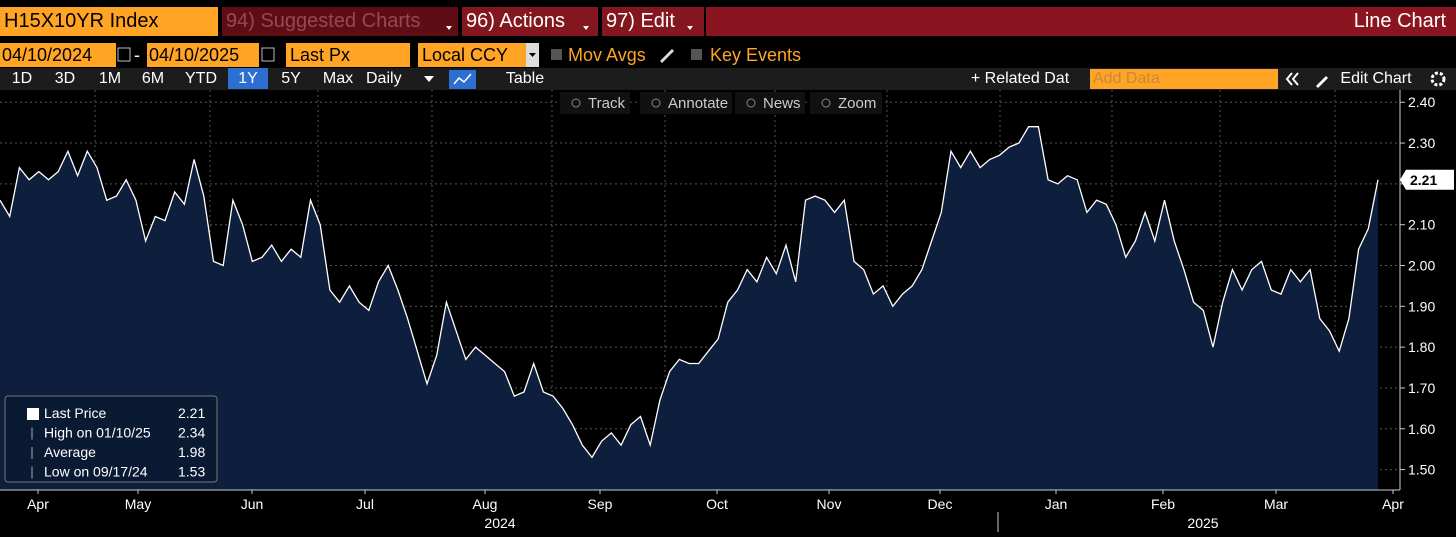 Image resolution: width=1456 pixels, height=537 pixels. What do you see at coordinates (1020, 78) in the screenshot?
I see `related-data-button: + Related Dat` at bounding box center [1020, 78].